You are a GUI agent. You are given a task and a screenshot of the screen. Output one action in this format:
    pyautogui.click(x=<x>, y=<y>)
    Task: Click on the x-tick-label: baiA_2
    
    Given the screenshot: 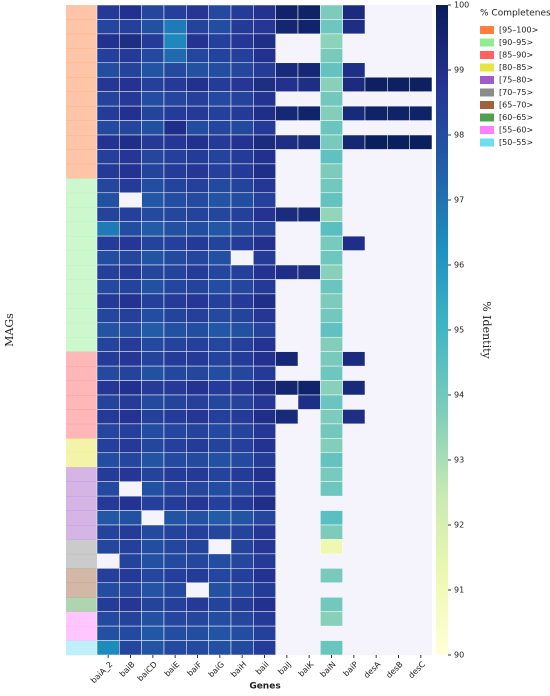 What is the action you would take?
    pyautogui.click(x=101, y=672)
    